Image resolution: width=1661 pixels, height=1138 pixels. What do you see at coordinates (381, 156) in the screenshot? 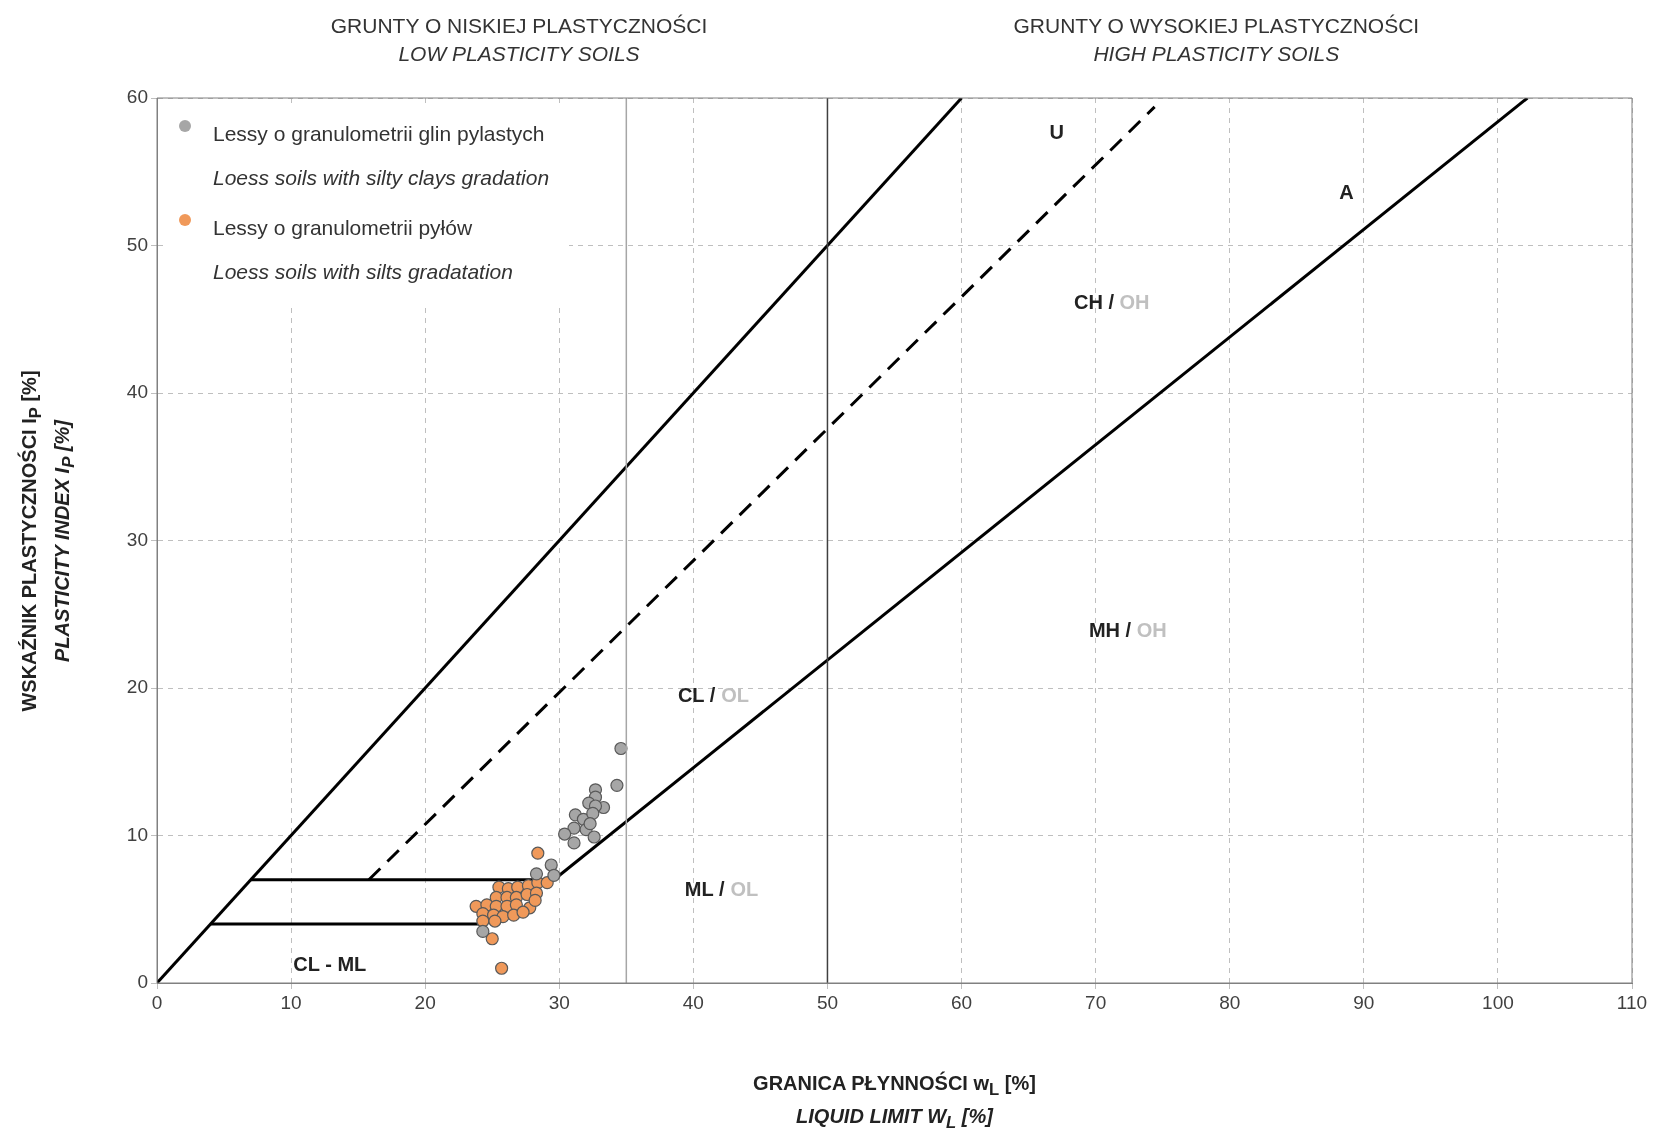
I see `legend-label: Lessy o granulometrii glin pylastych Loess soils with silty clays gradation` at bounding box center [381, 156].